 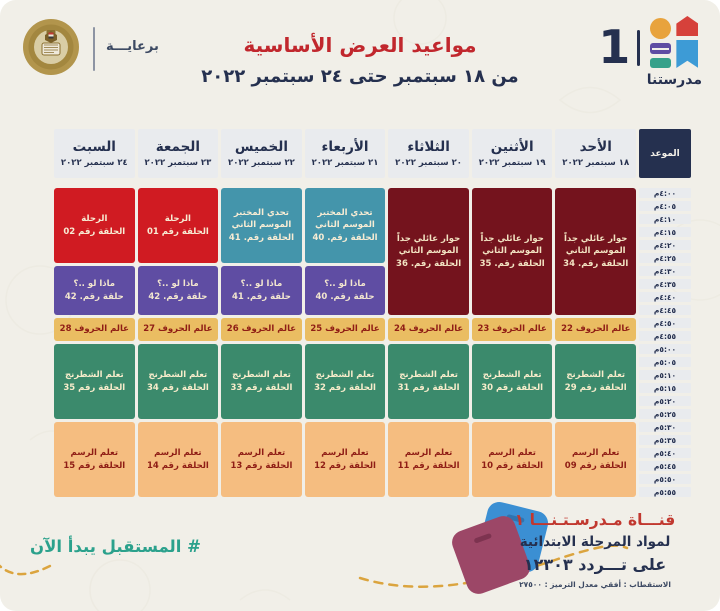 I want to click on channel-technical-line: الاستقطاب : أفقي معدل الترميز : ٢٧٥٠٠, so click(x=595, y=584).